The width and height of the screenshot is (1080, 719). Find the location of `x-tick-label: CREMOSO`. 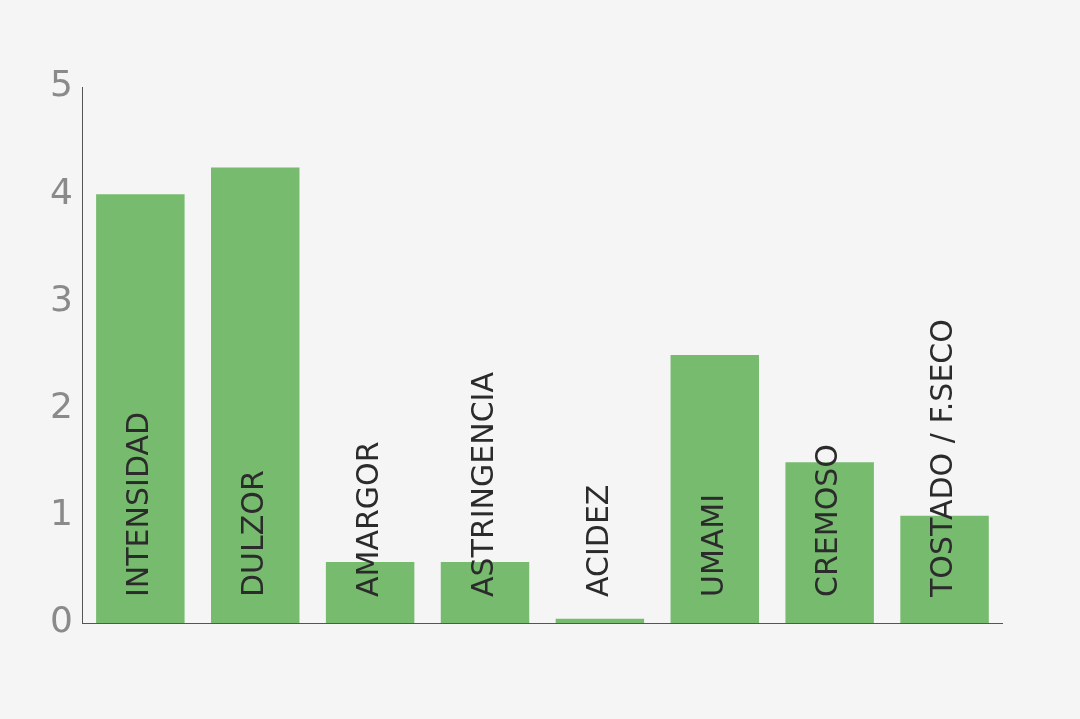

x-tick-label: CREMOSO is located at coordinates (827, 520).